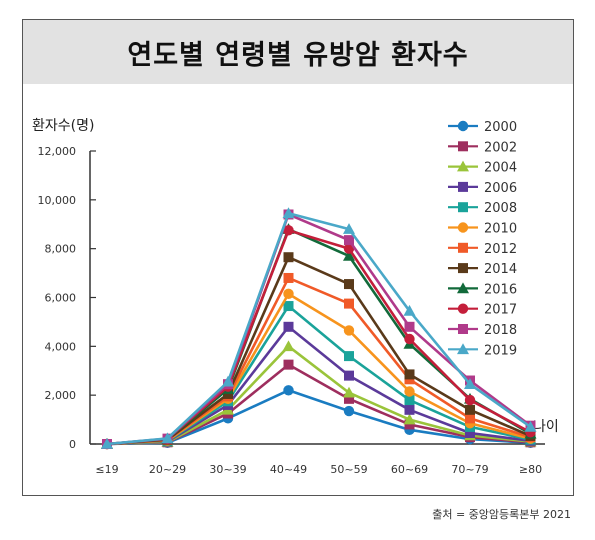 The height and width of the screenshot is (540, 595). I want to click on chart-title: 연도별 연령별 유방암 환자수, so click(298, 55).